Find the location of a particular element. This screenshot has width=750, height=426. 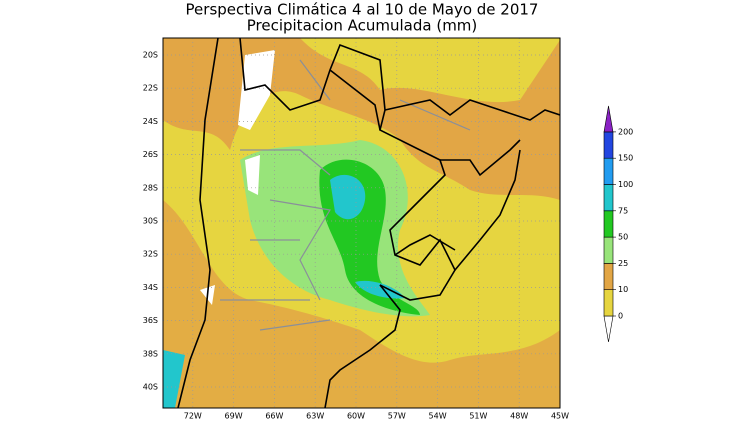

colorbar-label: 200 is located at coordinates (625, 131).